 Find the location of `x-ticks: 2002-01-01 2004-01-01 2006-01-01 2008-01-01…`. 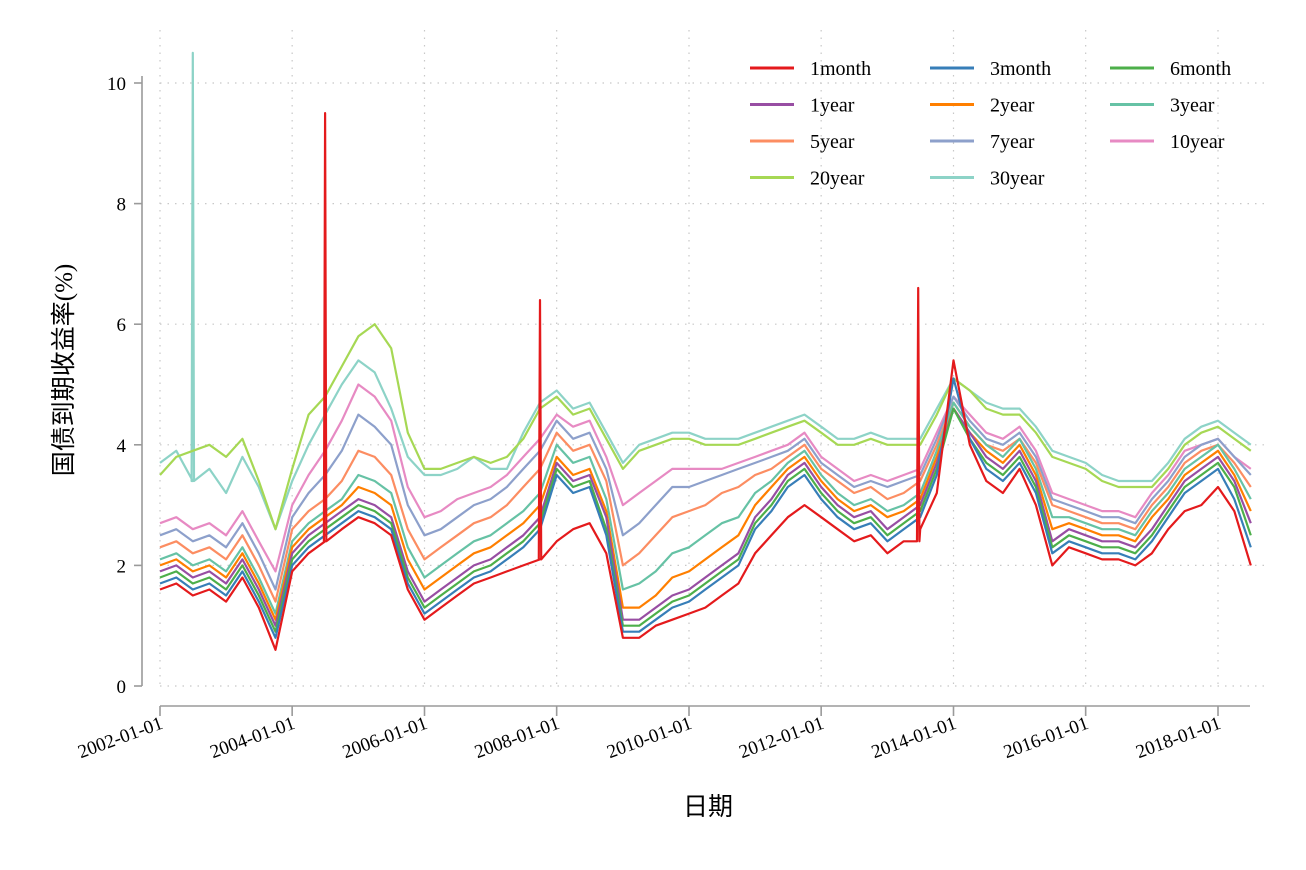

x-ticks: 2002-01-01 2004-01-01 2006-01-01 2008-01-01… is located at coordinates (649, 734).